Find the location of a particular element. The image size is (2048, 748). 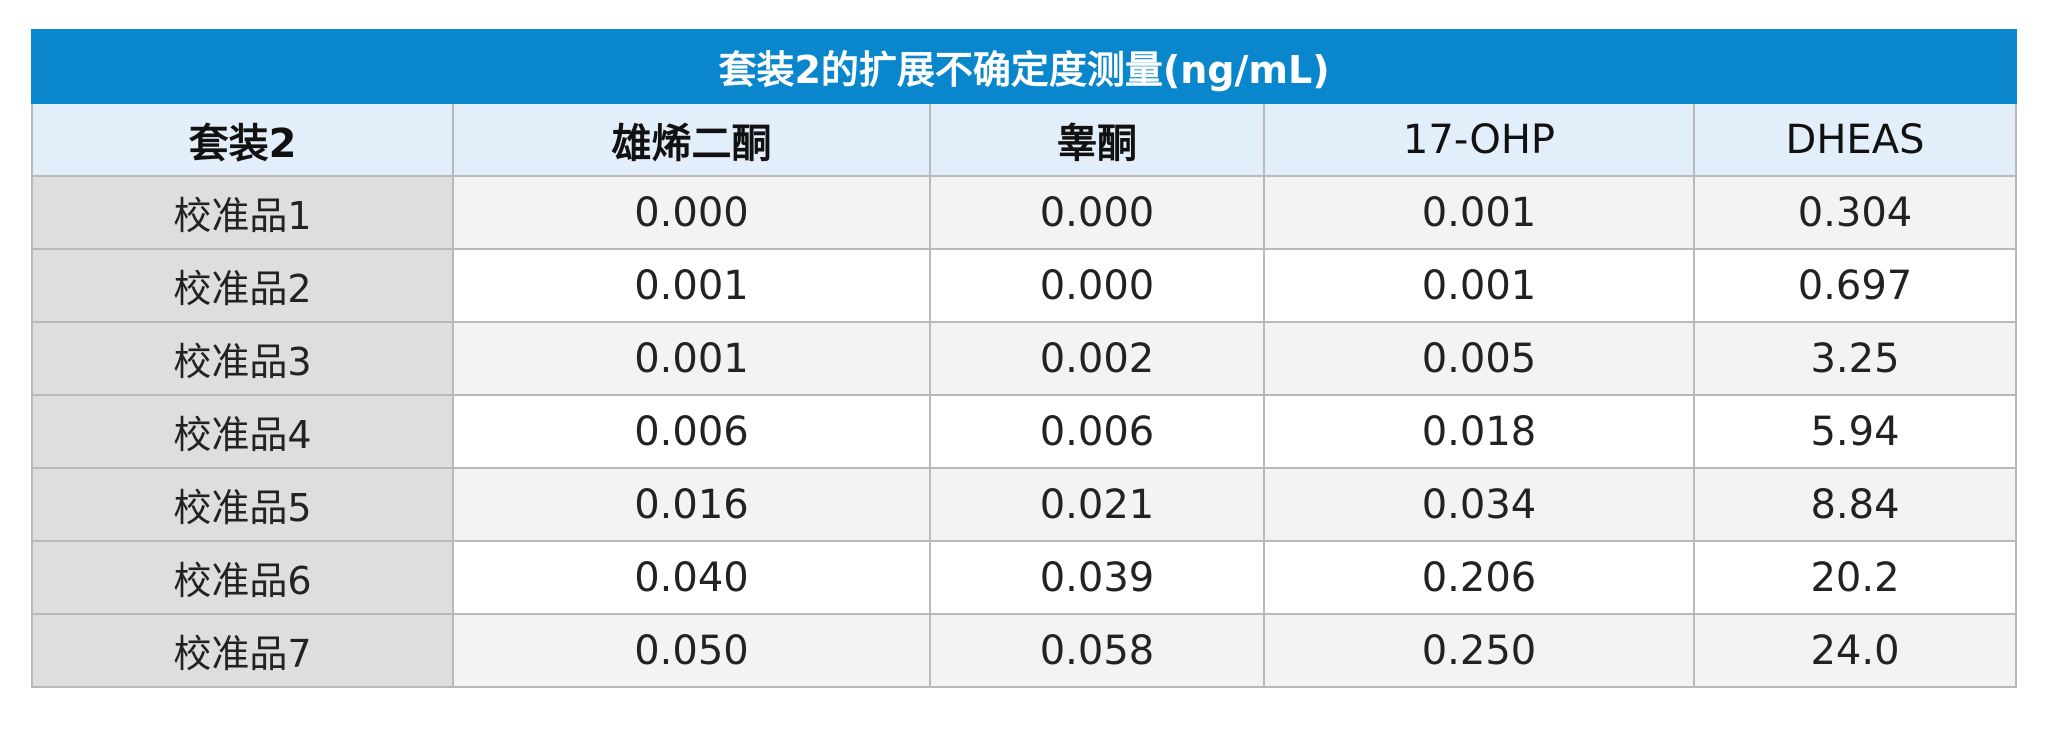

cell-dheas: 3.25 is located at coordinates (1855, 358).